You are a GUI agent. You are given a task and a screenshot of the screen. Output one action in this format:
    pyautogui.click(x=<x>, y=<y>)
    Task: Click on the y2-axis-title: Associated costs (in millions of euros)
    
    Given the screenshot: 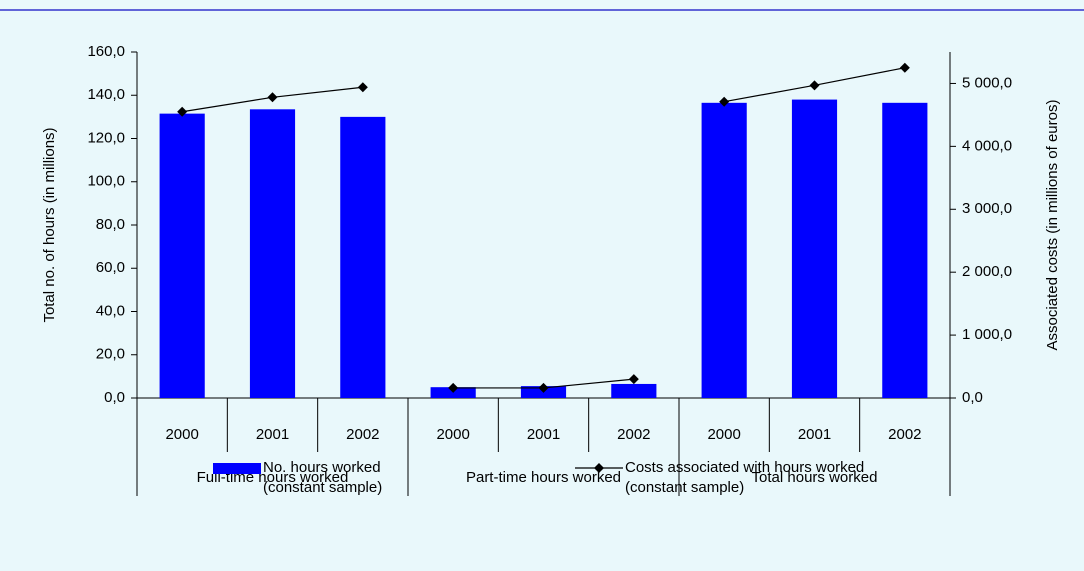 What is the action you would take?
    pyautogui.click(x=1052, y=225)
    